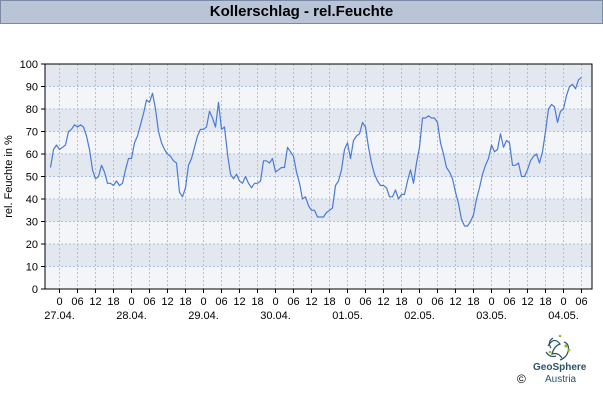  Describe the element at coordinates (35, 290) in the screenshot. I see `y-tick-label: 0` at that location.